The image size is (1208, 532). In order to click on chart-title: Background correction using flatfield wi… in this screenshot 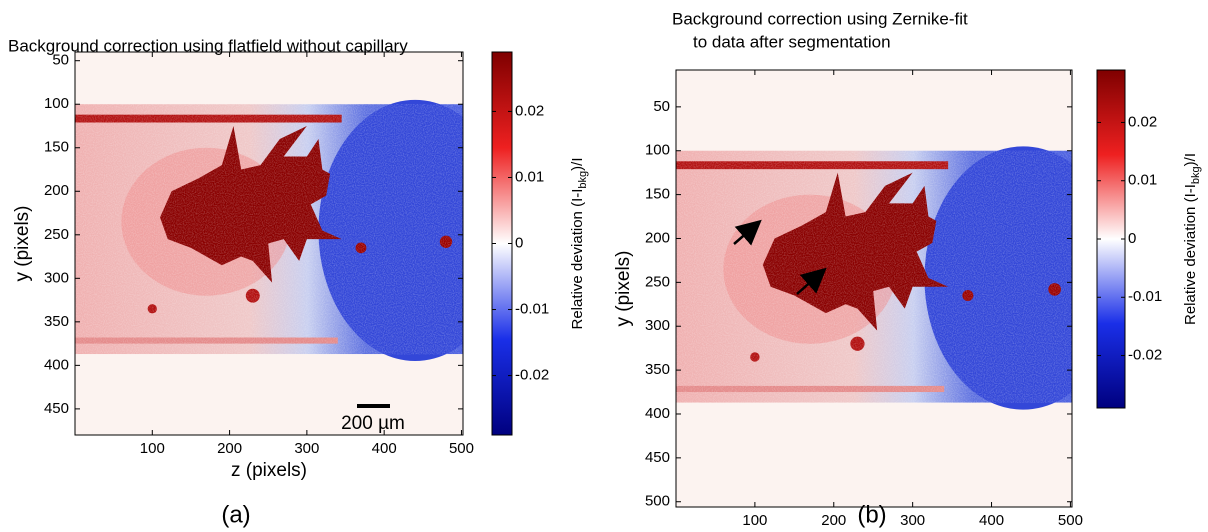, I will do `click(208, 45)`.